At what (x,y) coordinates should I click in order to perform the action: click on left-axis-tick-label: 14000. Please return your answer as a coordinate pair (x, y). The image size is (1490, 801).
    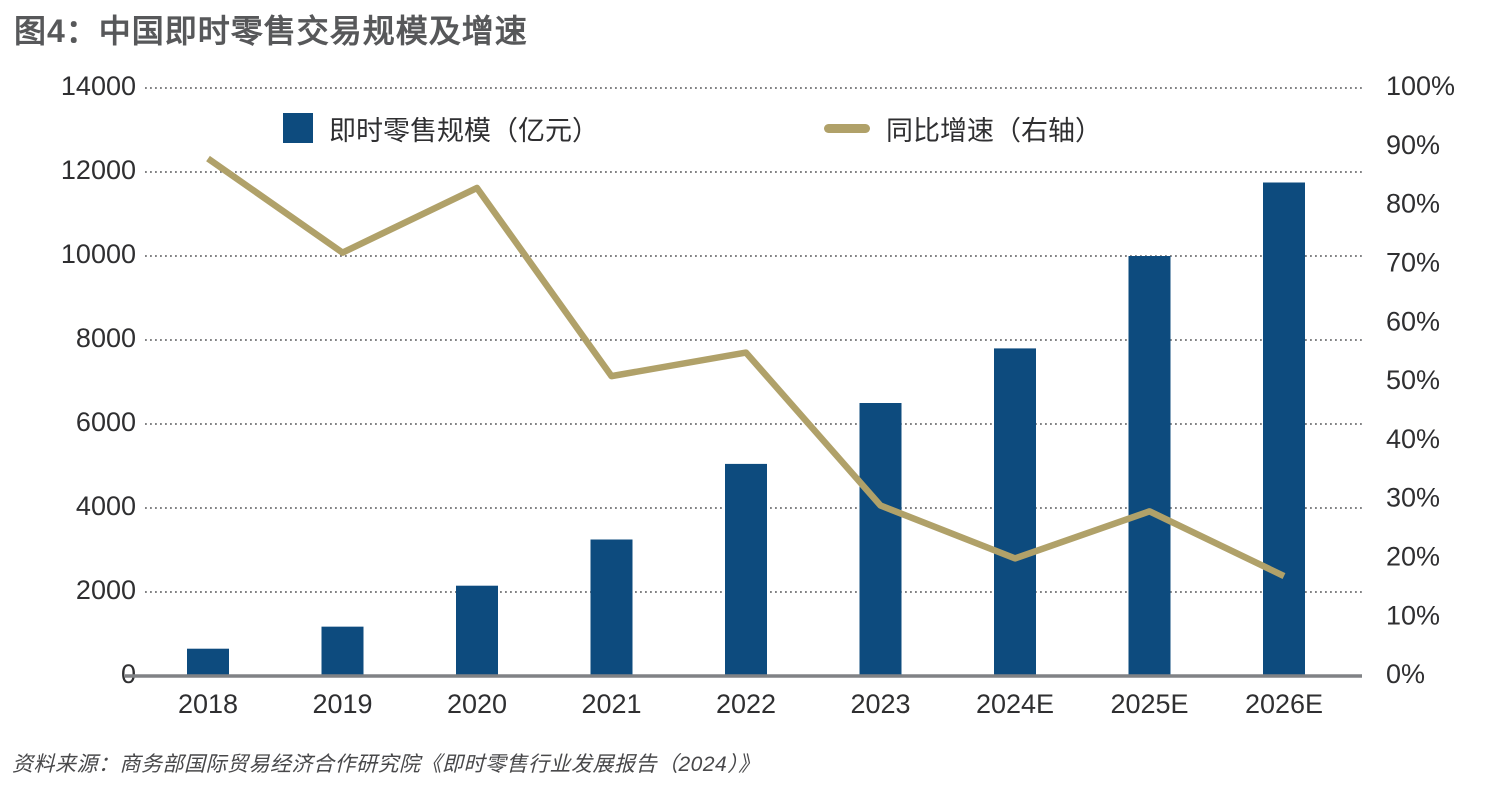
    Looking at the image, I should click on (98, 86).